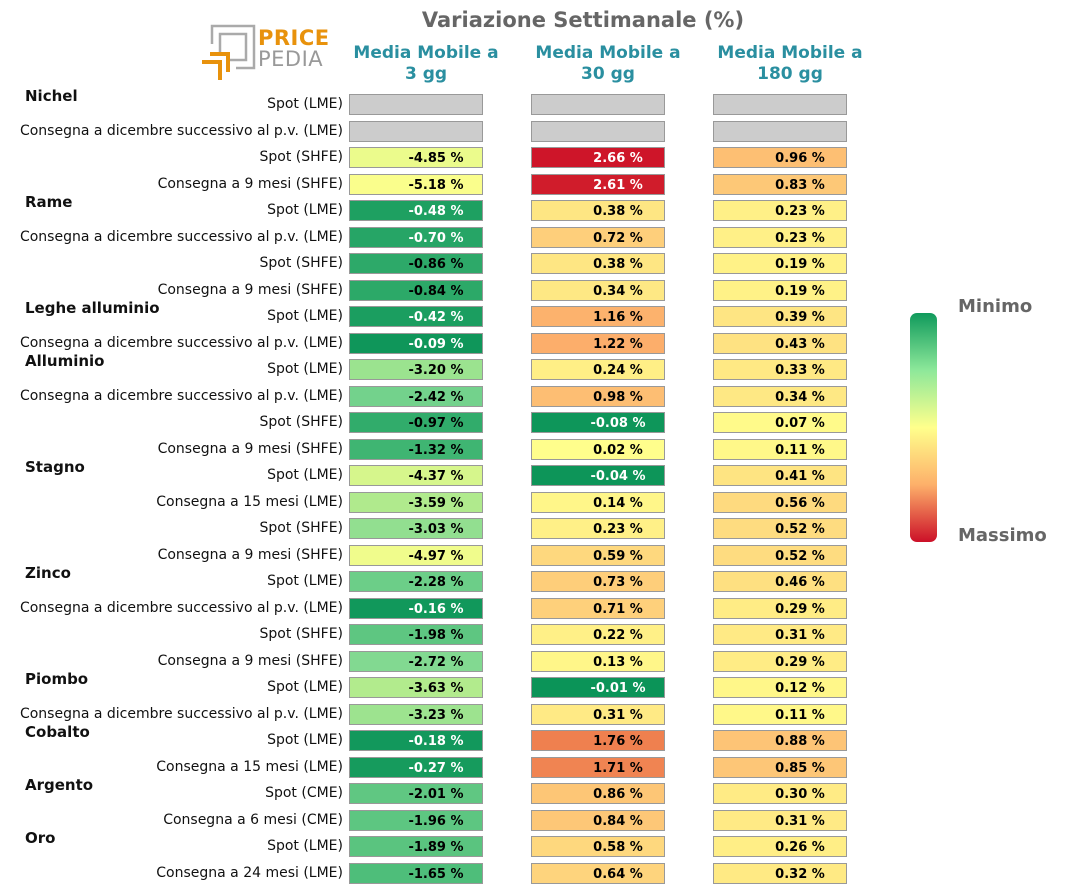 This screenshot has height=894, width=1072. What do you see at coordinates (780, 184) in the screenshot?
I see `heatmap-cell: 0.83 %` at bounding box center [780, 184].